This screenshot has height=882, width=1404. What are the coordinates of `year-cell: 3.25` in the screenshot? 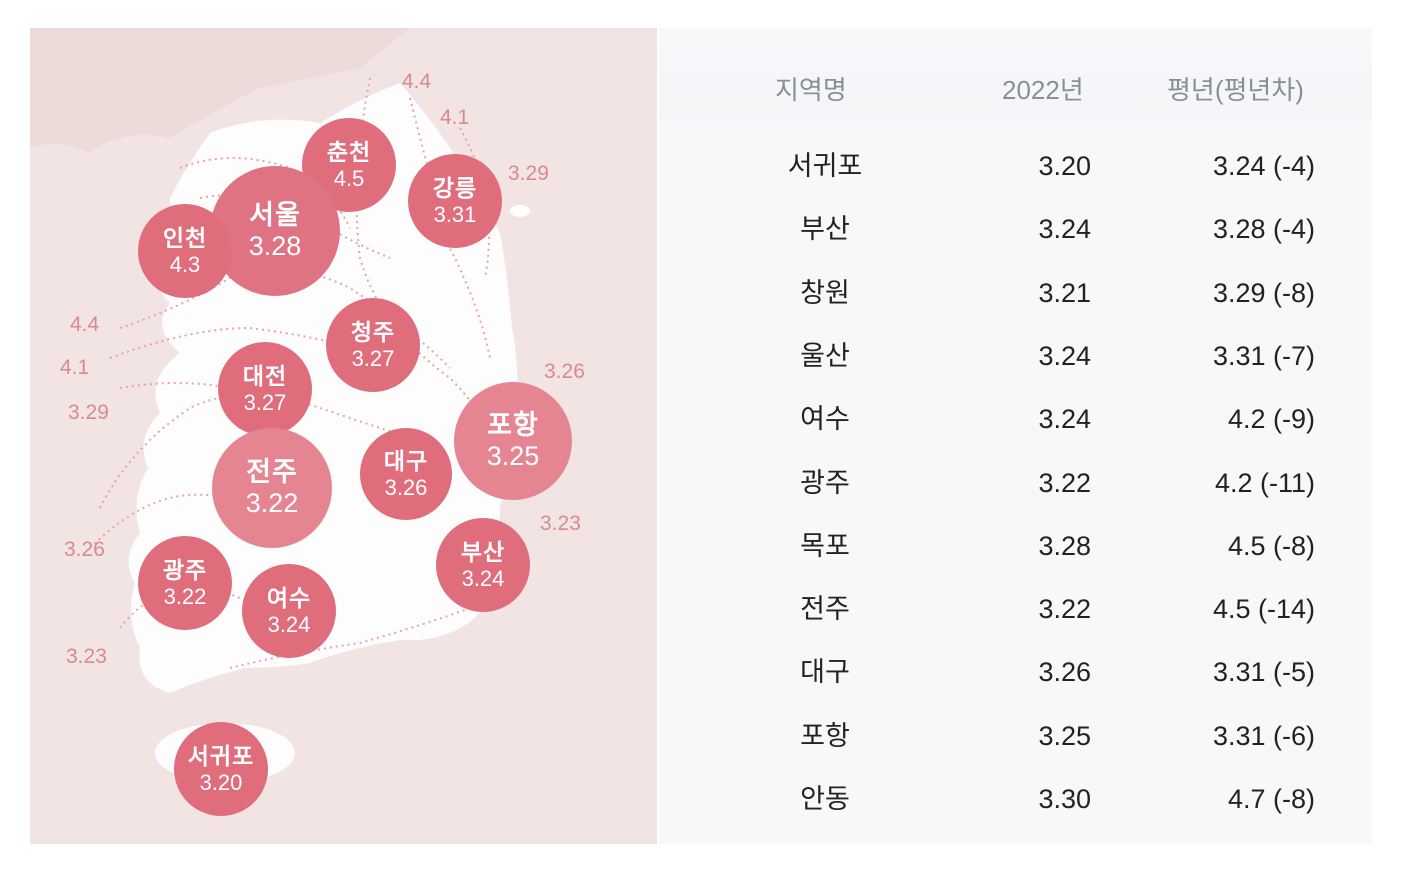 It's located at (1064, 735).